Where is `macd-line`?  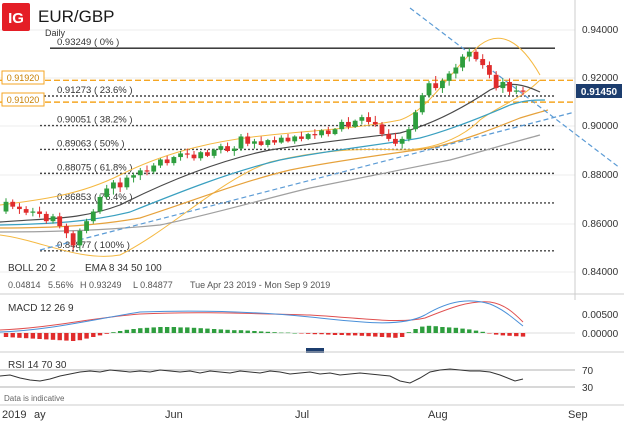 macd-line is located at coordinates (262, 316).